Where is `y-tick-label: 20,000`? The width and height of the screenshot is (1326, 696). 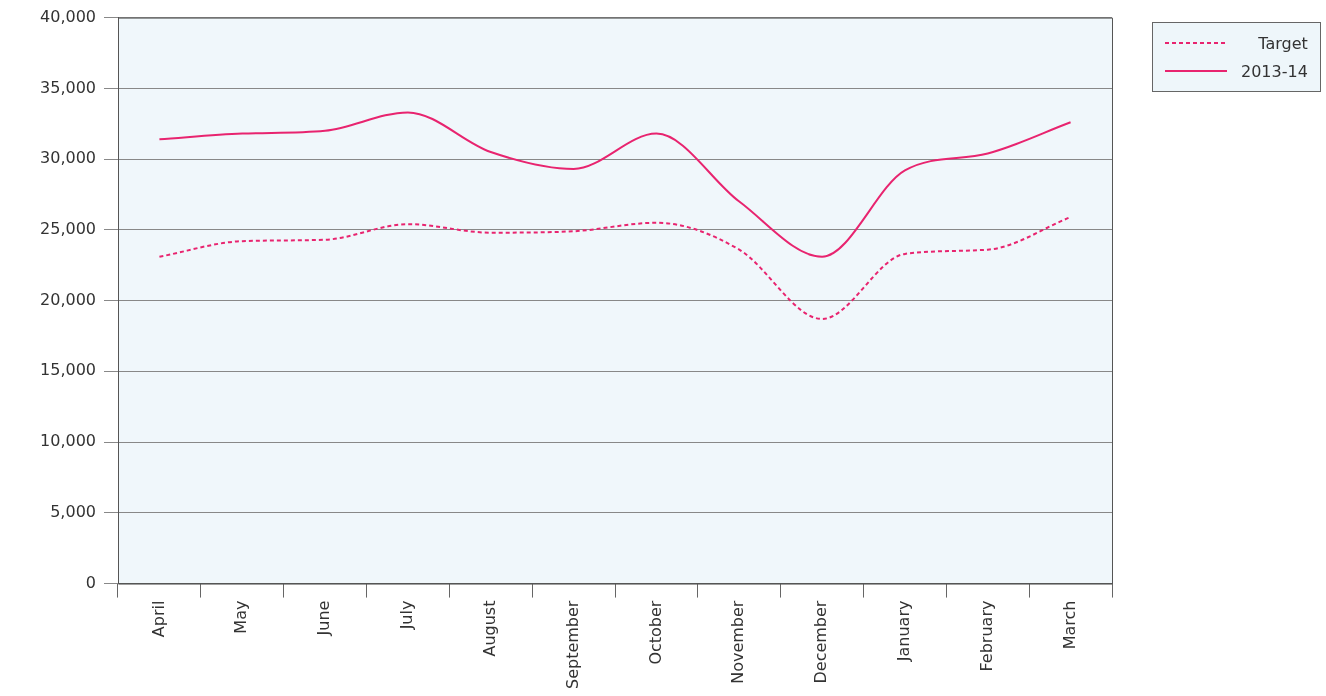
y-tick-label: 20,000 is located at coordinates (68, 299).